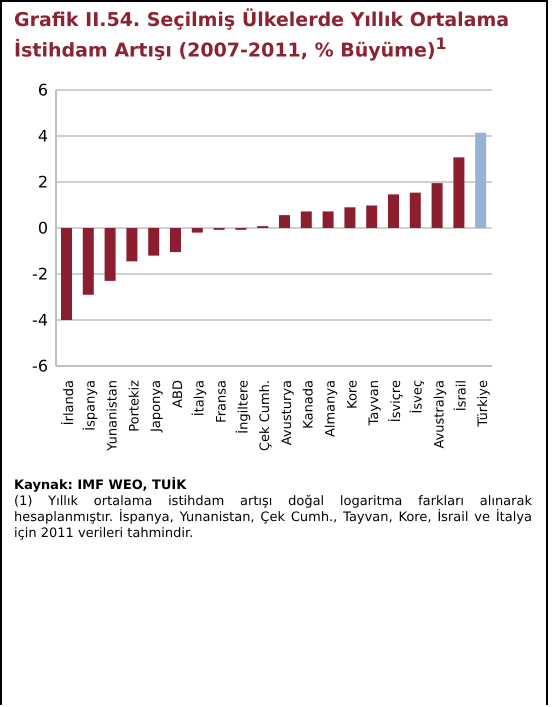 The height and width of the screenshot is (707, 553). Describe the element at coordinates (113, 416) in the screenshot. I see `x-tick-label: Yunanistan` at that location.